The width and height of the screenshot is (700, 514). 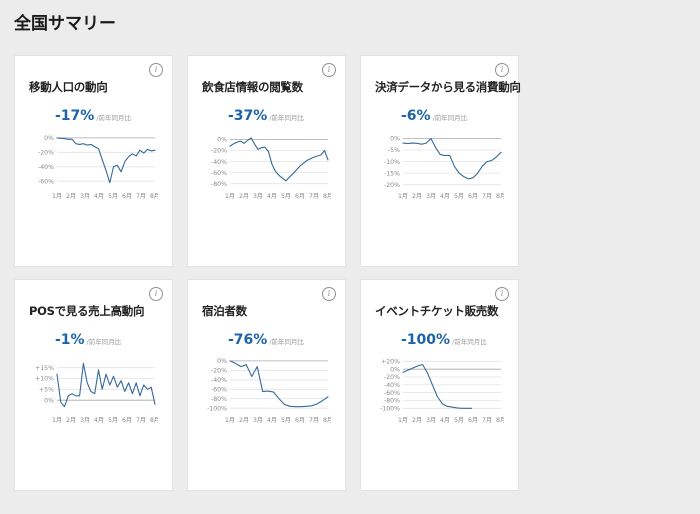 What do you see at coordinates (75, 116) in the screenshot?
I see `metric-value: -17%` at bounding box center [75, 116].